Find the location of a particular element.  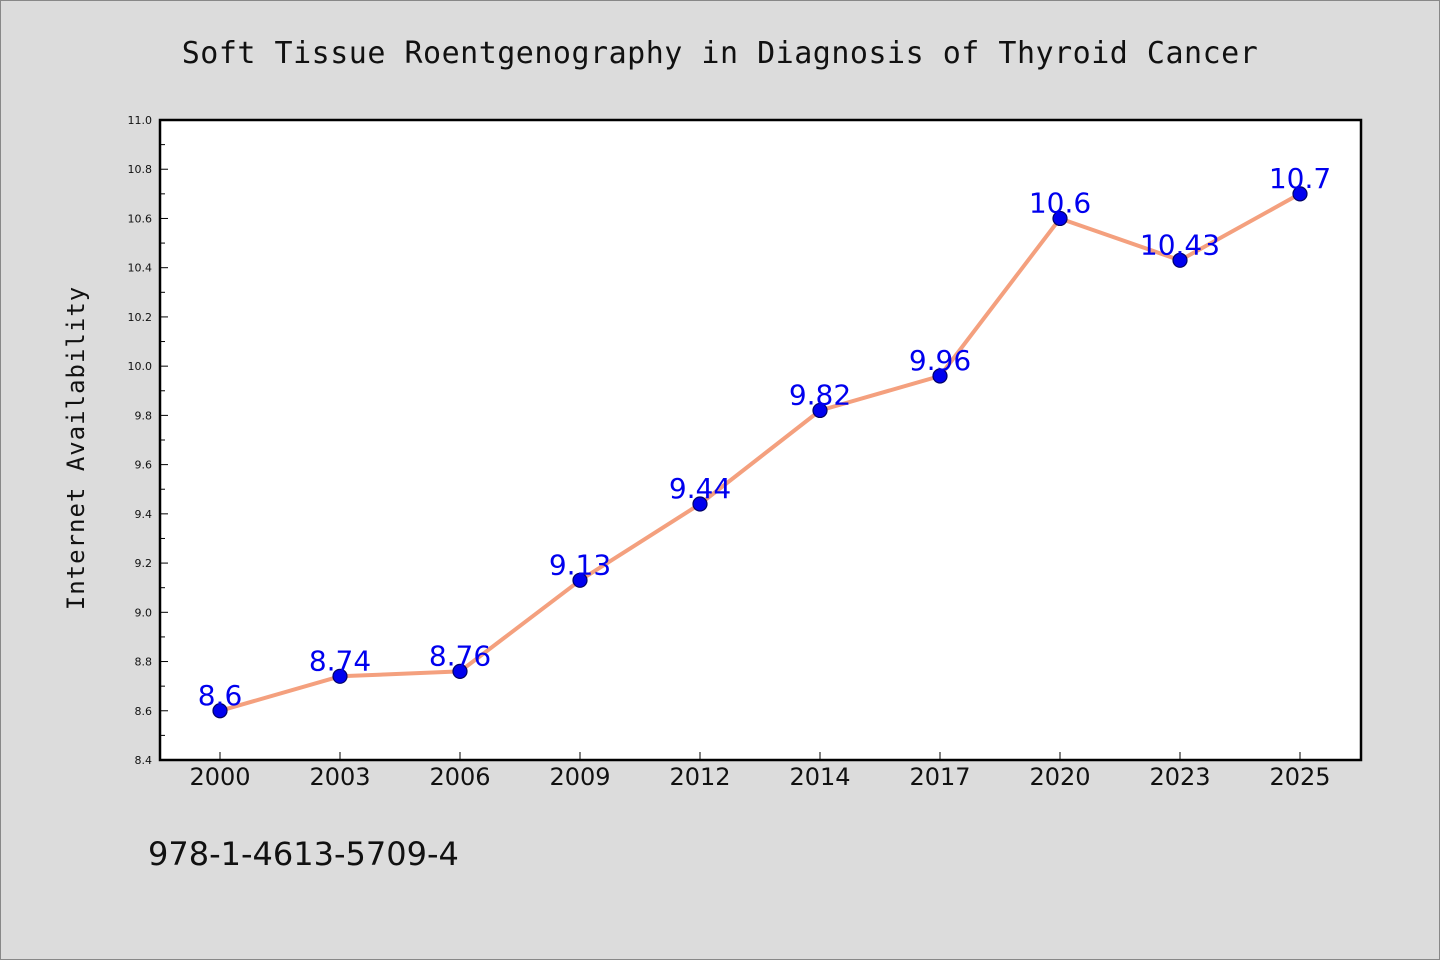

y-tick-label: 9.6 is located at coordinates (144, 465).